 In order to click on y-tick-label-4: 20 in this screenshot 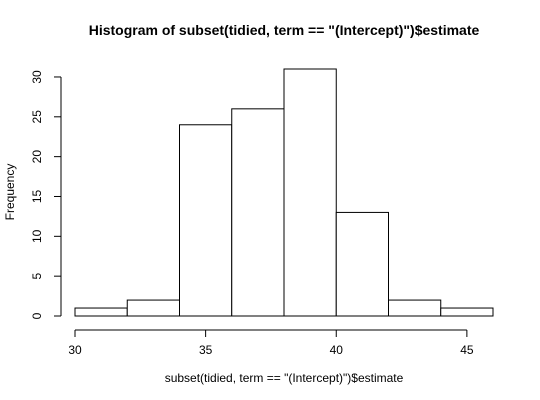, I will do `click(37, 157)`.